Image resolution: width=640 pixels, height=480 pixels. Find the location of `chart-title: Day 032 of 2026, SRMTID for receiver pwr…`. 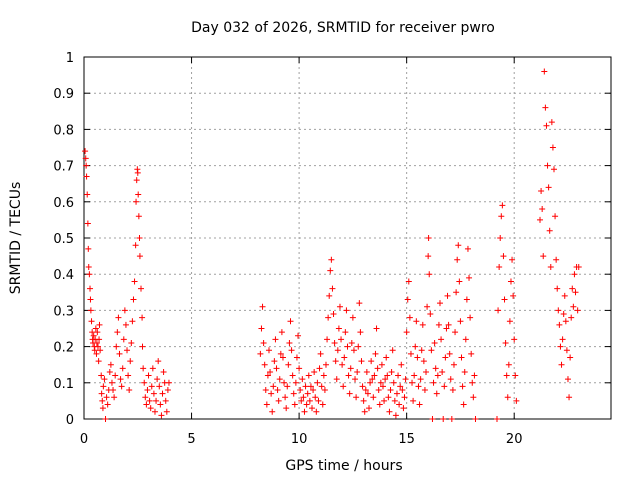

chart-title: Day 032 of 2026, SRMTID for receiver pwr… is located at coordinates (343, 28).